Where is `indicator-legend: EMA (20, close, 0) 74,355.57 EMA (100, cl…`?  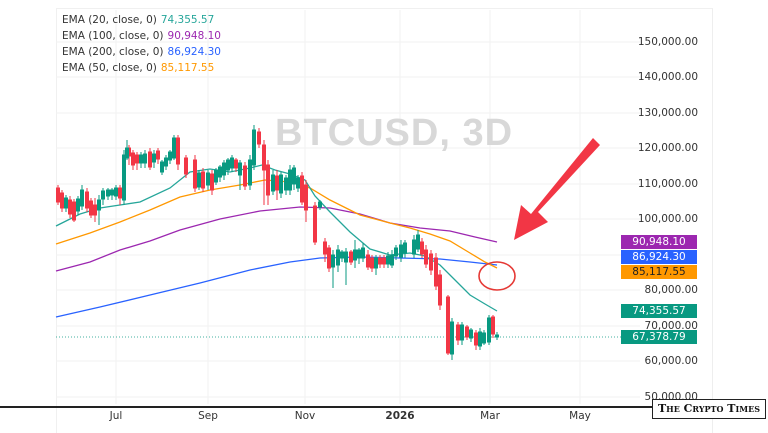
indicator-legend: EMA (20, close, 0) 74,355.57 EMA (100, cl… is located at coordinates (141, 44).